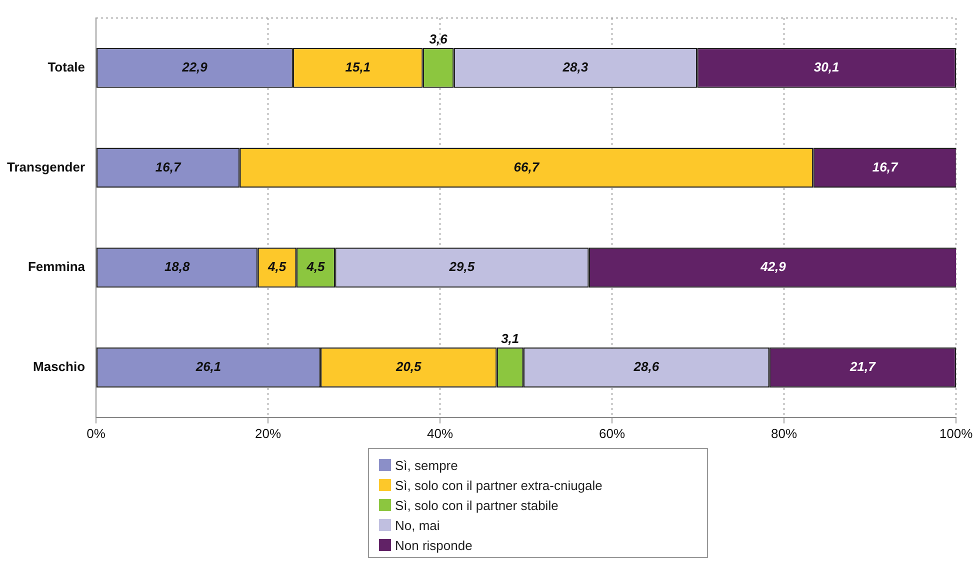 This screenshot has width=978, height=583. What do you see at coordinates (773, 266) in the screenshot?
I see `data-label: 42,9` at bounding box center [773, 266].